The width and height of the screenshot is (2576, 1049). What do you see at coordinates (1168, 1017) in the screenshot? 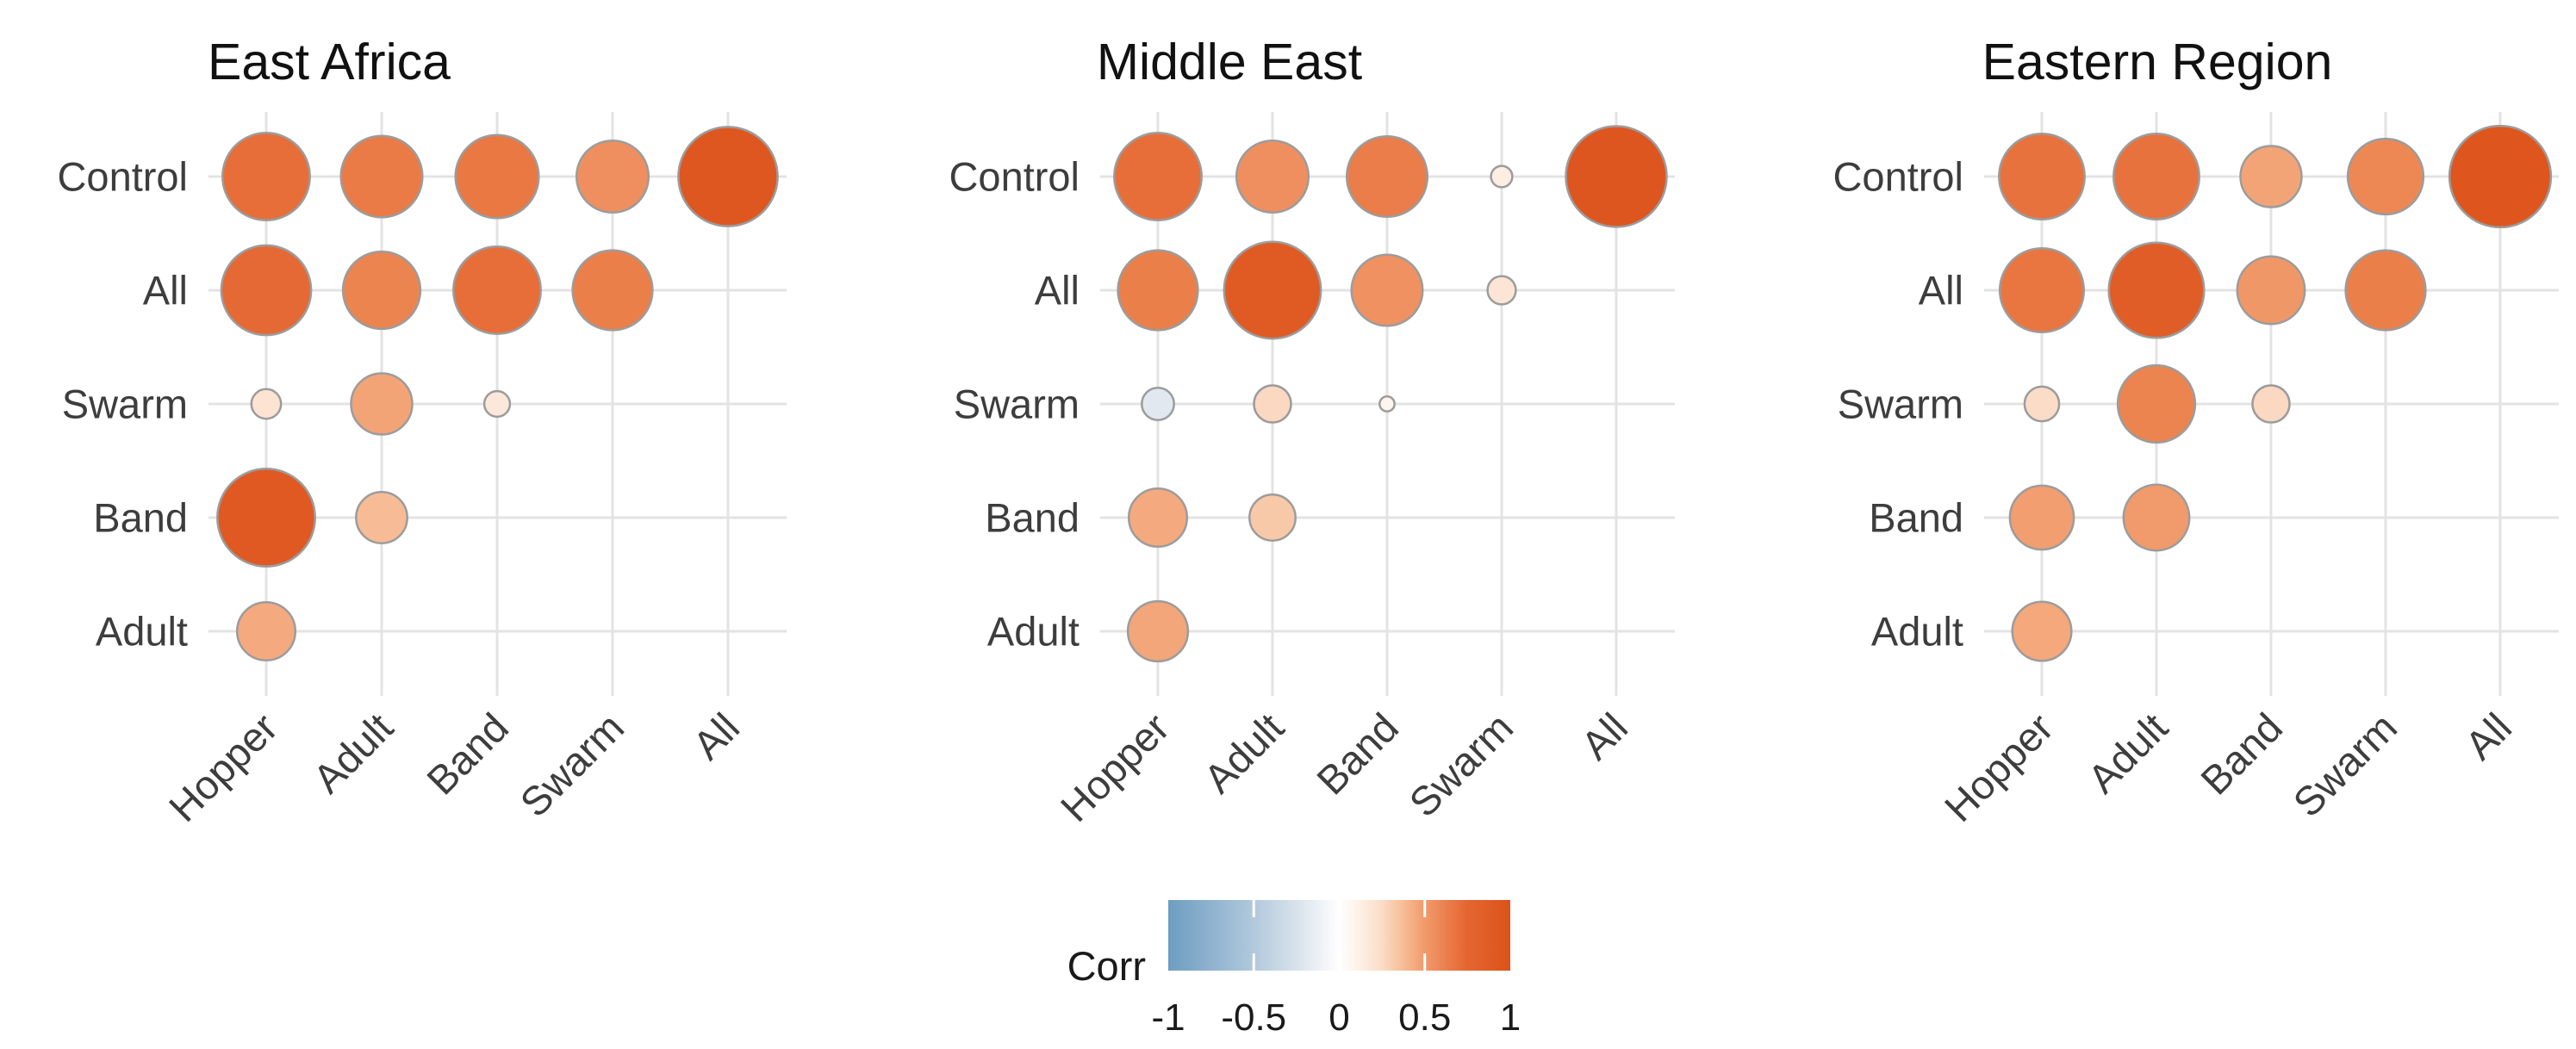
I see `legend-tick-label-0: -1` at bounding box center [1168, 1017].